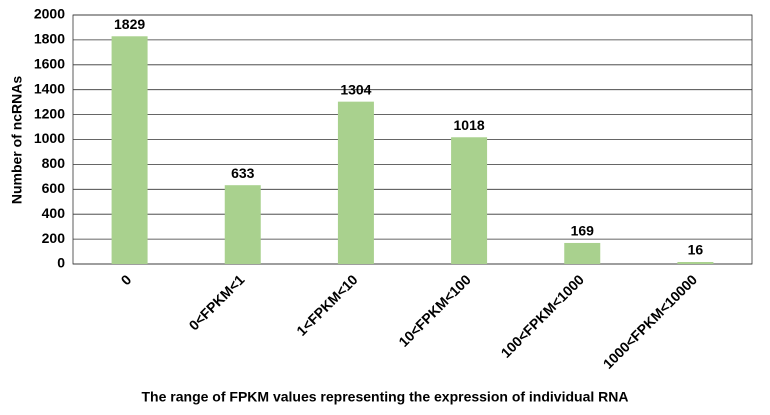 This screenshot has height=415, width=770. What do you see at coordinates (355, 89) in the screenshot?
I see `data-label: 1304` at bounding box center [355, 89].